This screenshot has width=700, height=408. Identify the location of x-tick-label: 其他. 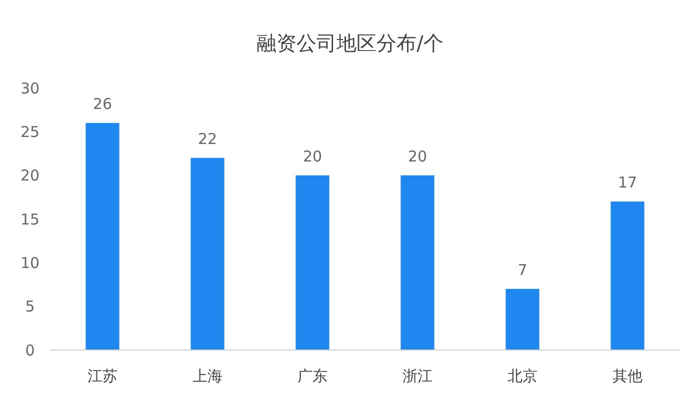
(627, 376).